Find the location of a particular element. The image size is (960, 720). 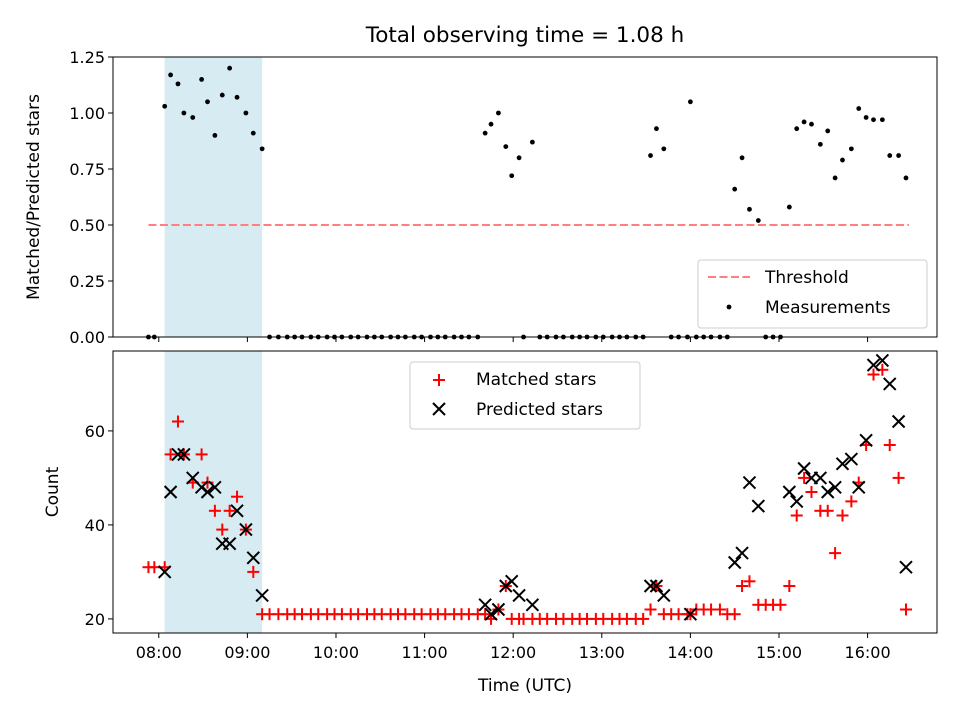

top-y-tick-label: 0.00 is located at coordinates (87, 337).